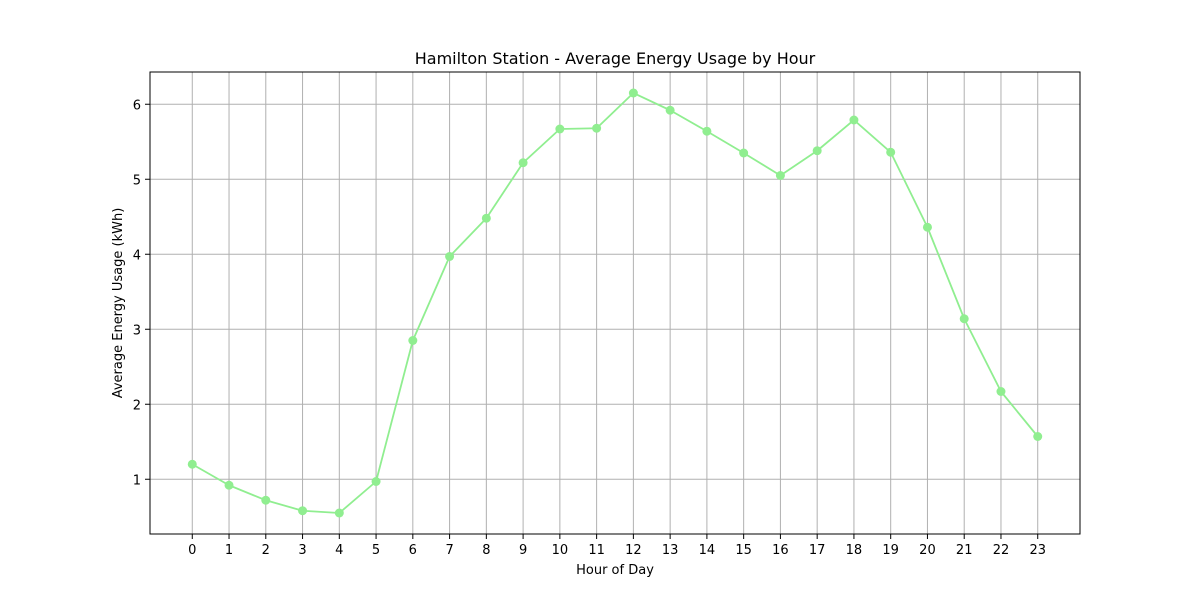  What do you see at coordinates (817, 550) in the screenshot?
I see `x-tick-label: 17` at bounding box center [817, 550].